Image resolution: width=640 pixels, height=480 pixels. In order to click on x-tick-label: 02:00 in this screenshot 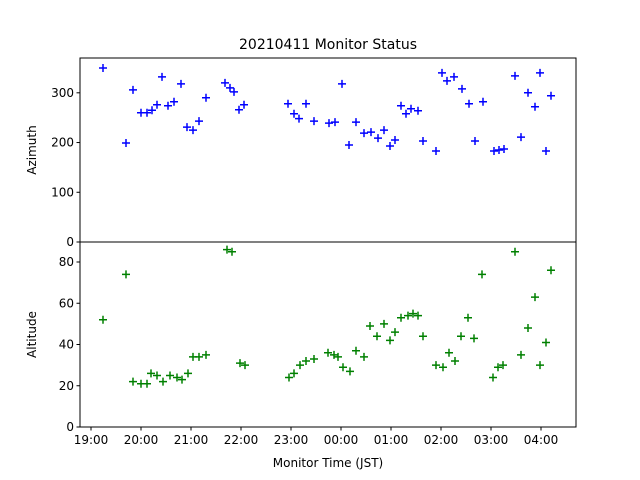, I will do `click(441, 440)`.